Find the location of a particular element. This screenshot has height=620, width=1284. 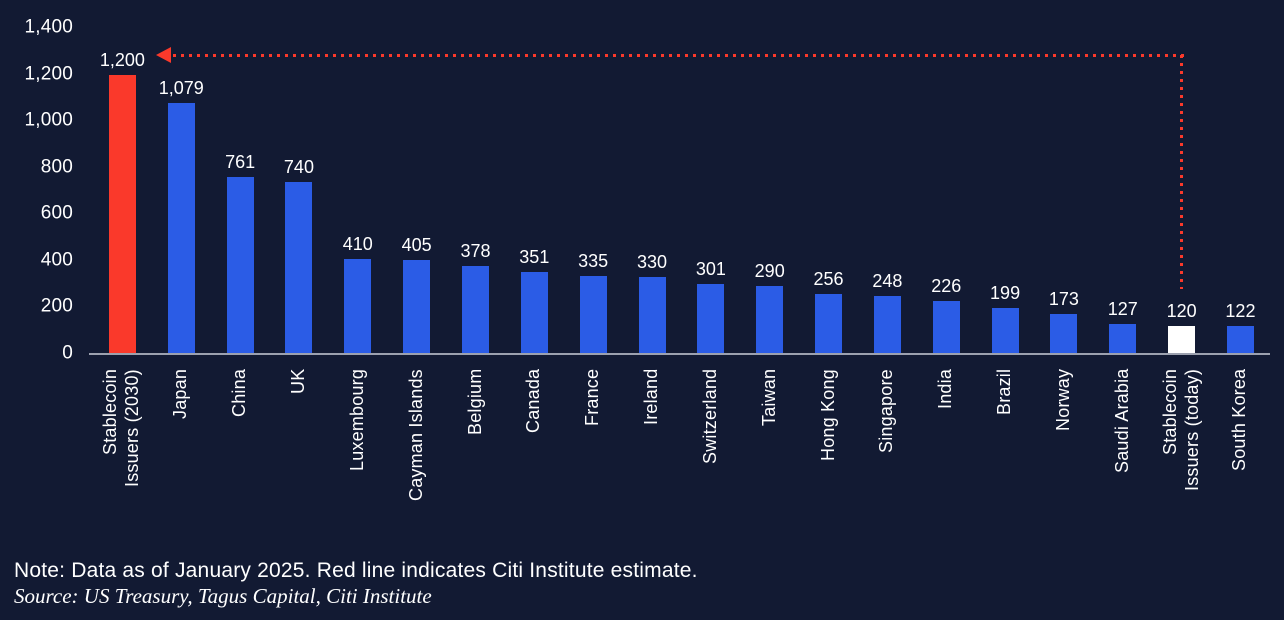

category-cell: Singapore is located at coordinates (887, 462).